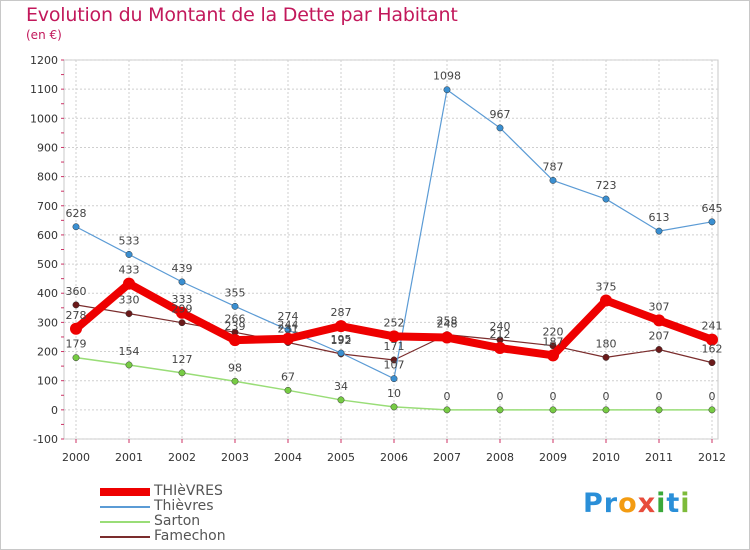 The height and width of the screenshot is (550, 750). What do you see at coordinates (47, 147) in the screenshot?
I see `y-tick-label: 900` at bounding box center [47, 147].